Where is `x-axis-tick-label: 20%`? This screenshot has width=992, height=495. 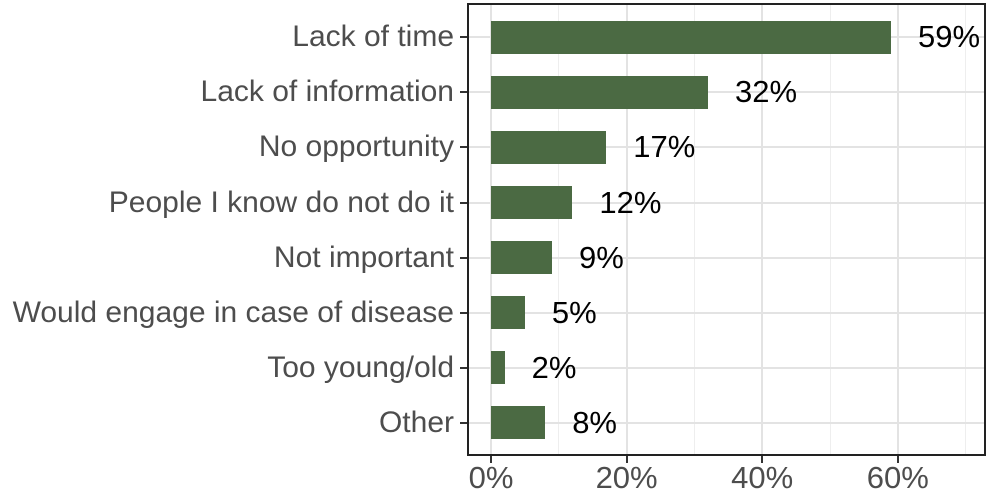 x-axis-tick-label: 20% is located at coordinates (626, 477).